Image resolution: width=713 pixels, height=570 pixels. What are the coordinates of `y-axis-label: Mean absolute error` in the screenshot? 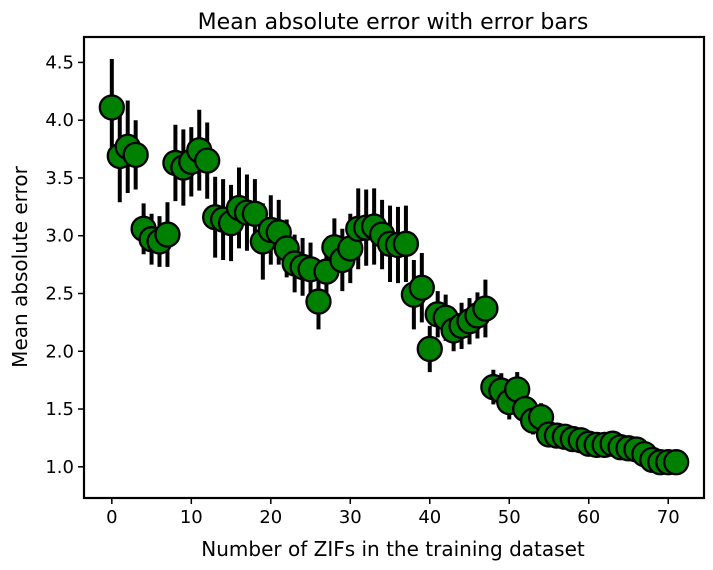 It's located at (20, 266).